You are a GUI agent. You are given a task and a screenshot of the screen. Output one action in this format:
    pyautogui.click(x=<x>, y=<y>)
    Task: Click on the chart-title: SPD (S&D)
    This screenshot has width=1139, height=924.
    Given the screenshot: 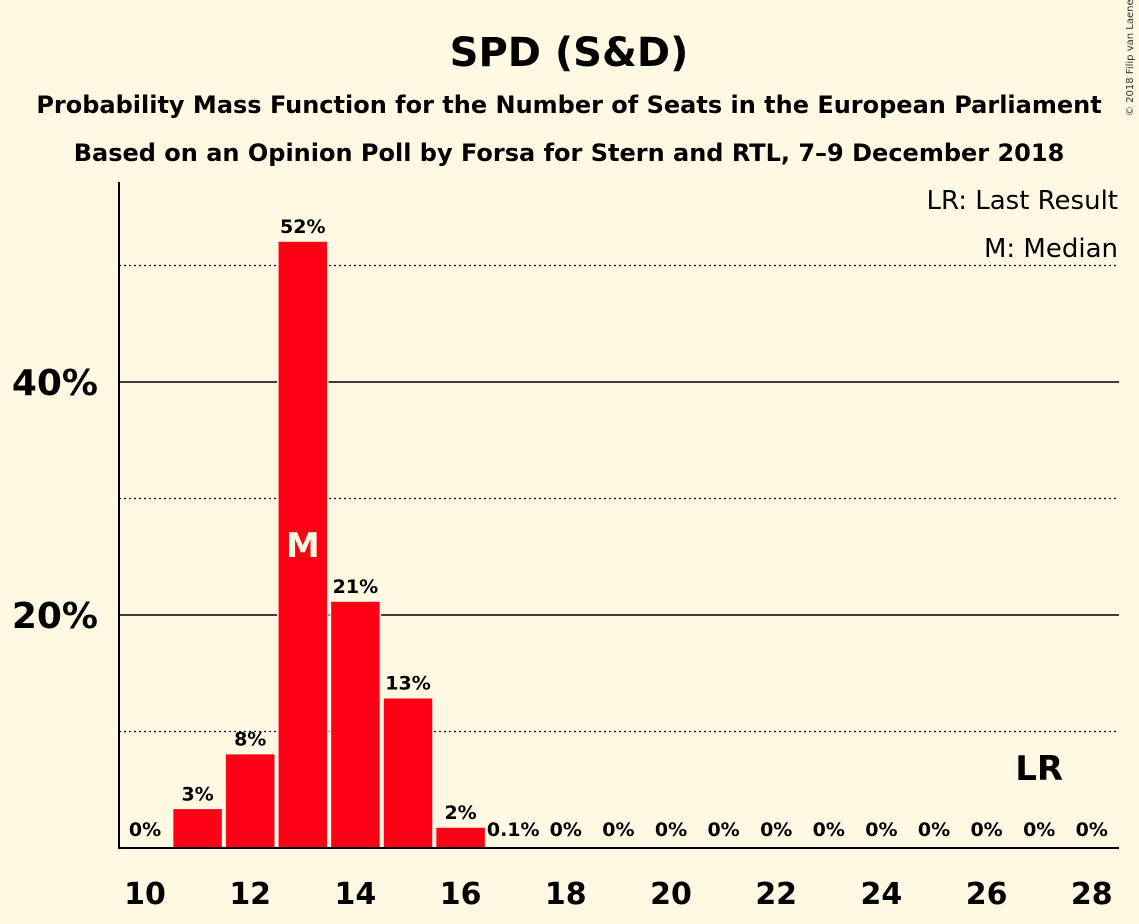 What is the action you would take?
    pyautogui.click(x=569, y=53)
    